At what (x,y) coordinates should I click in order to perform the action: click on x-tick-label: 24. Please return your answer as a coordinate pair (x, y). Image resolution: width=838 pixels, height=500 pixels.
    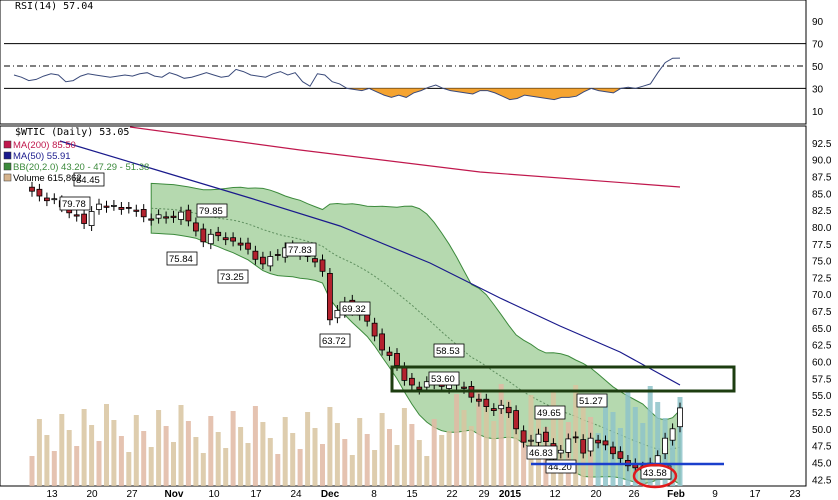
    Looking at the image, I should click on (296, 494).